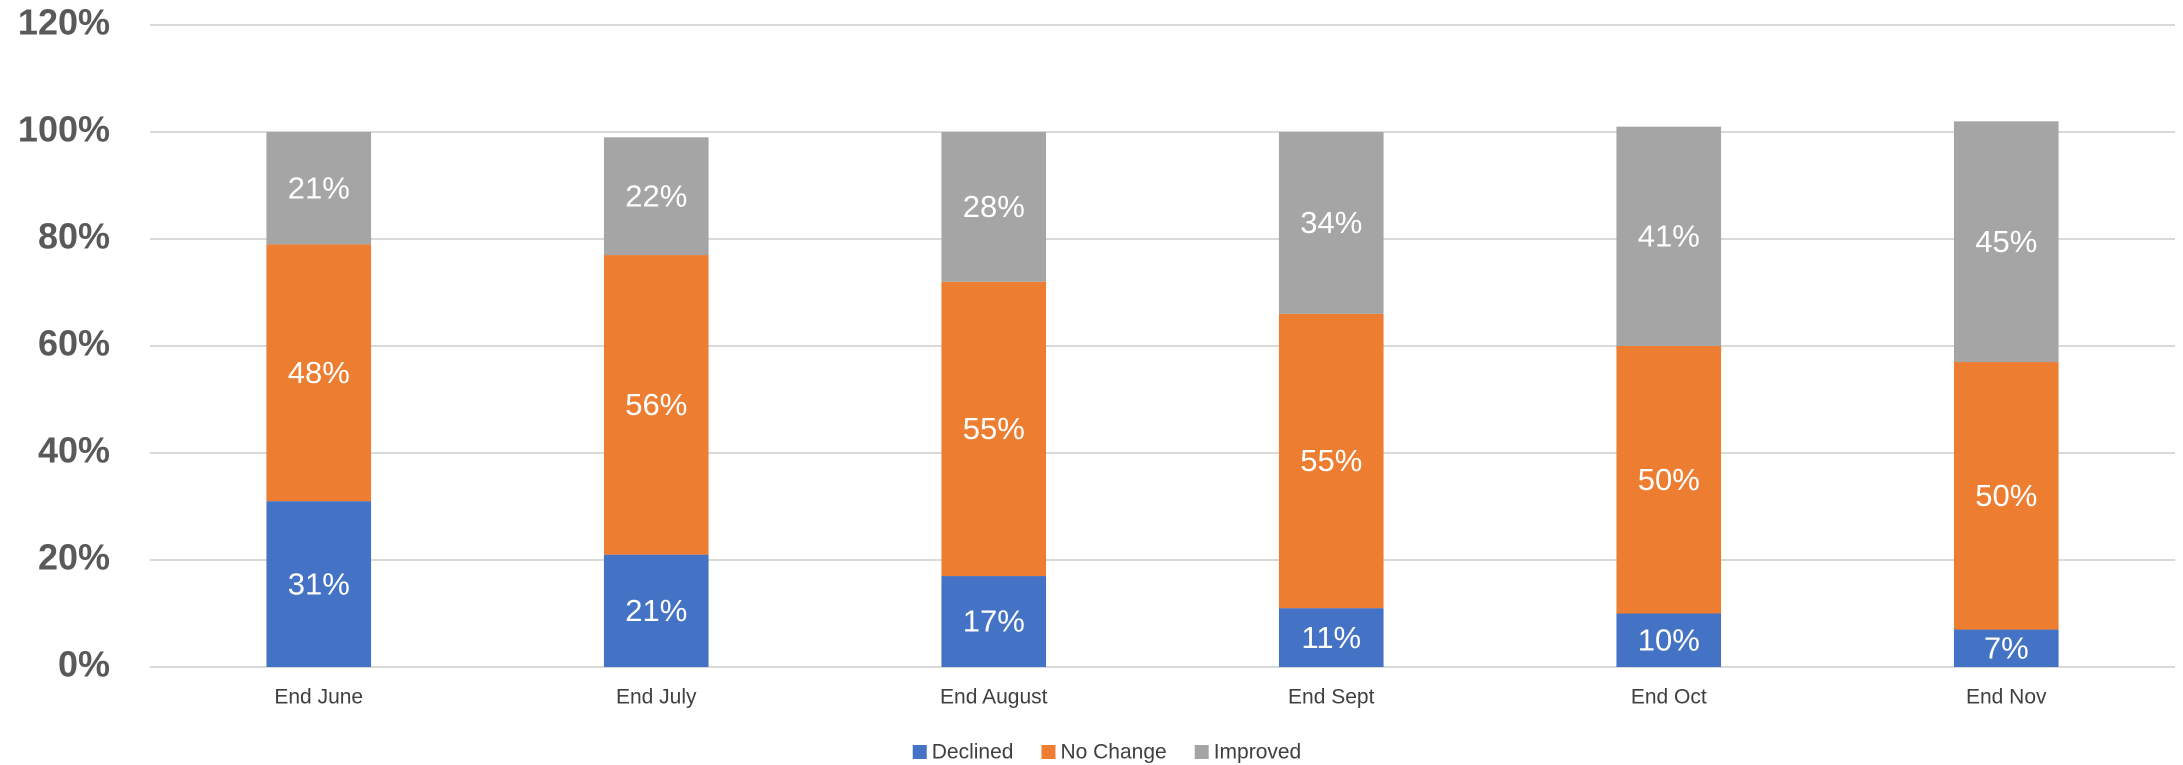 This screenshot has width=2183, height=765. I want to click on x-tick-label: End Oct, so click(1669, 697).